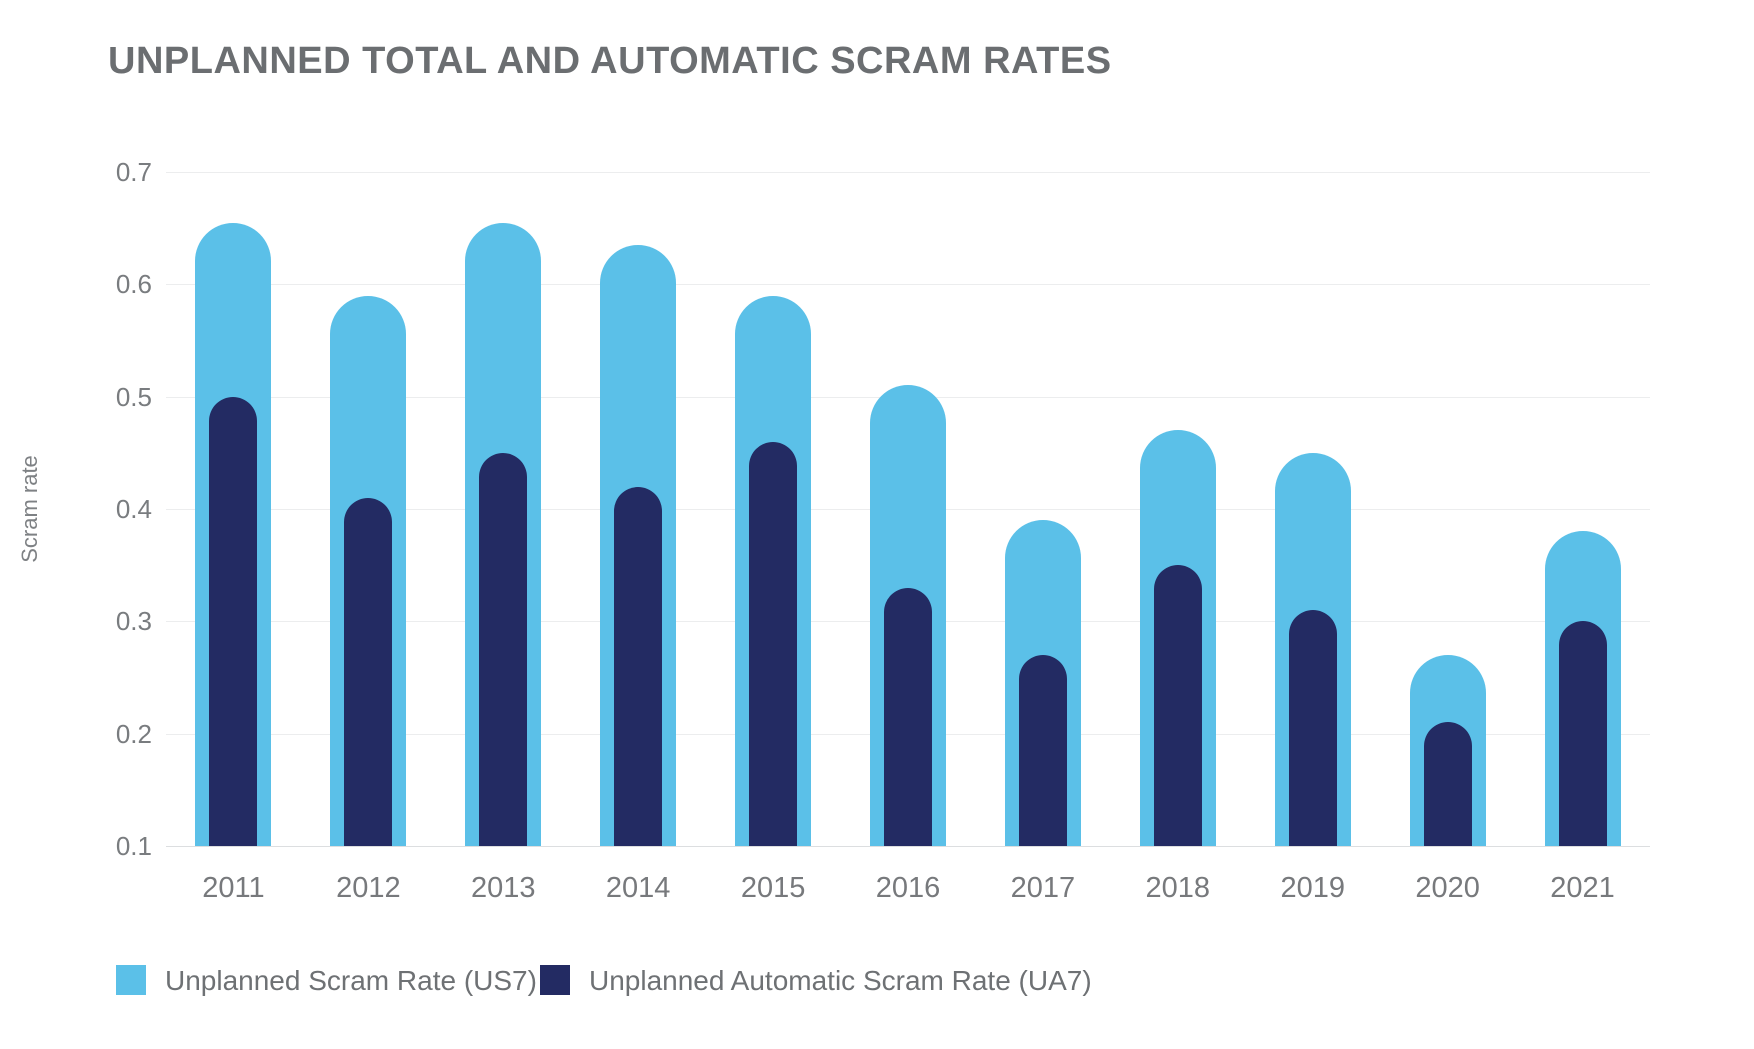 This screenshot has height=1049, width=1754. Describe the element at coordinates (133, 846) in the screenshot. I see `y-tick-label-0.1: 0.1` at that location.